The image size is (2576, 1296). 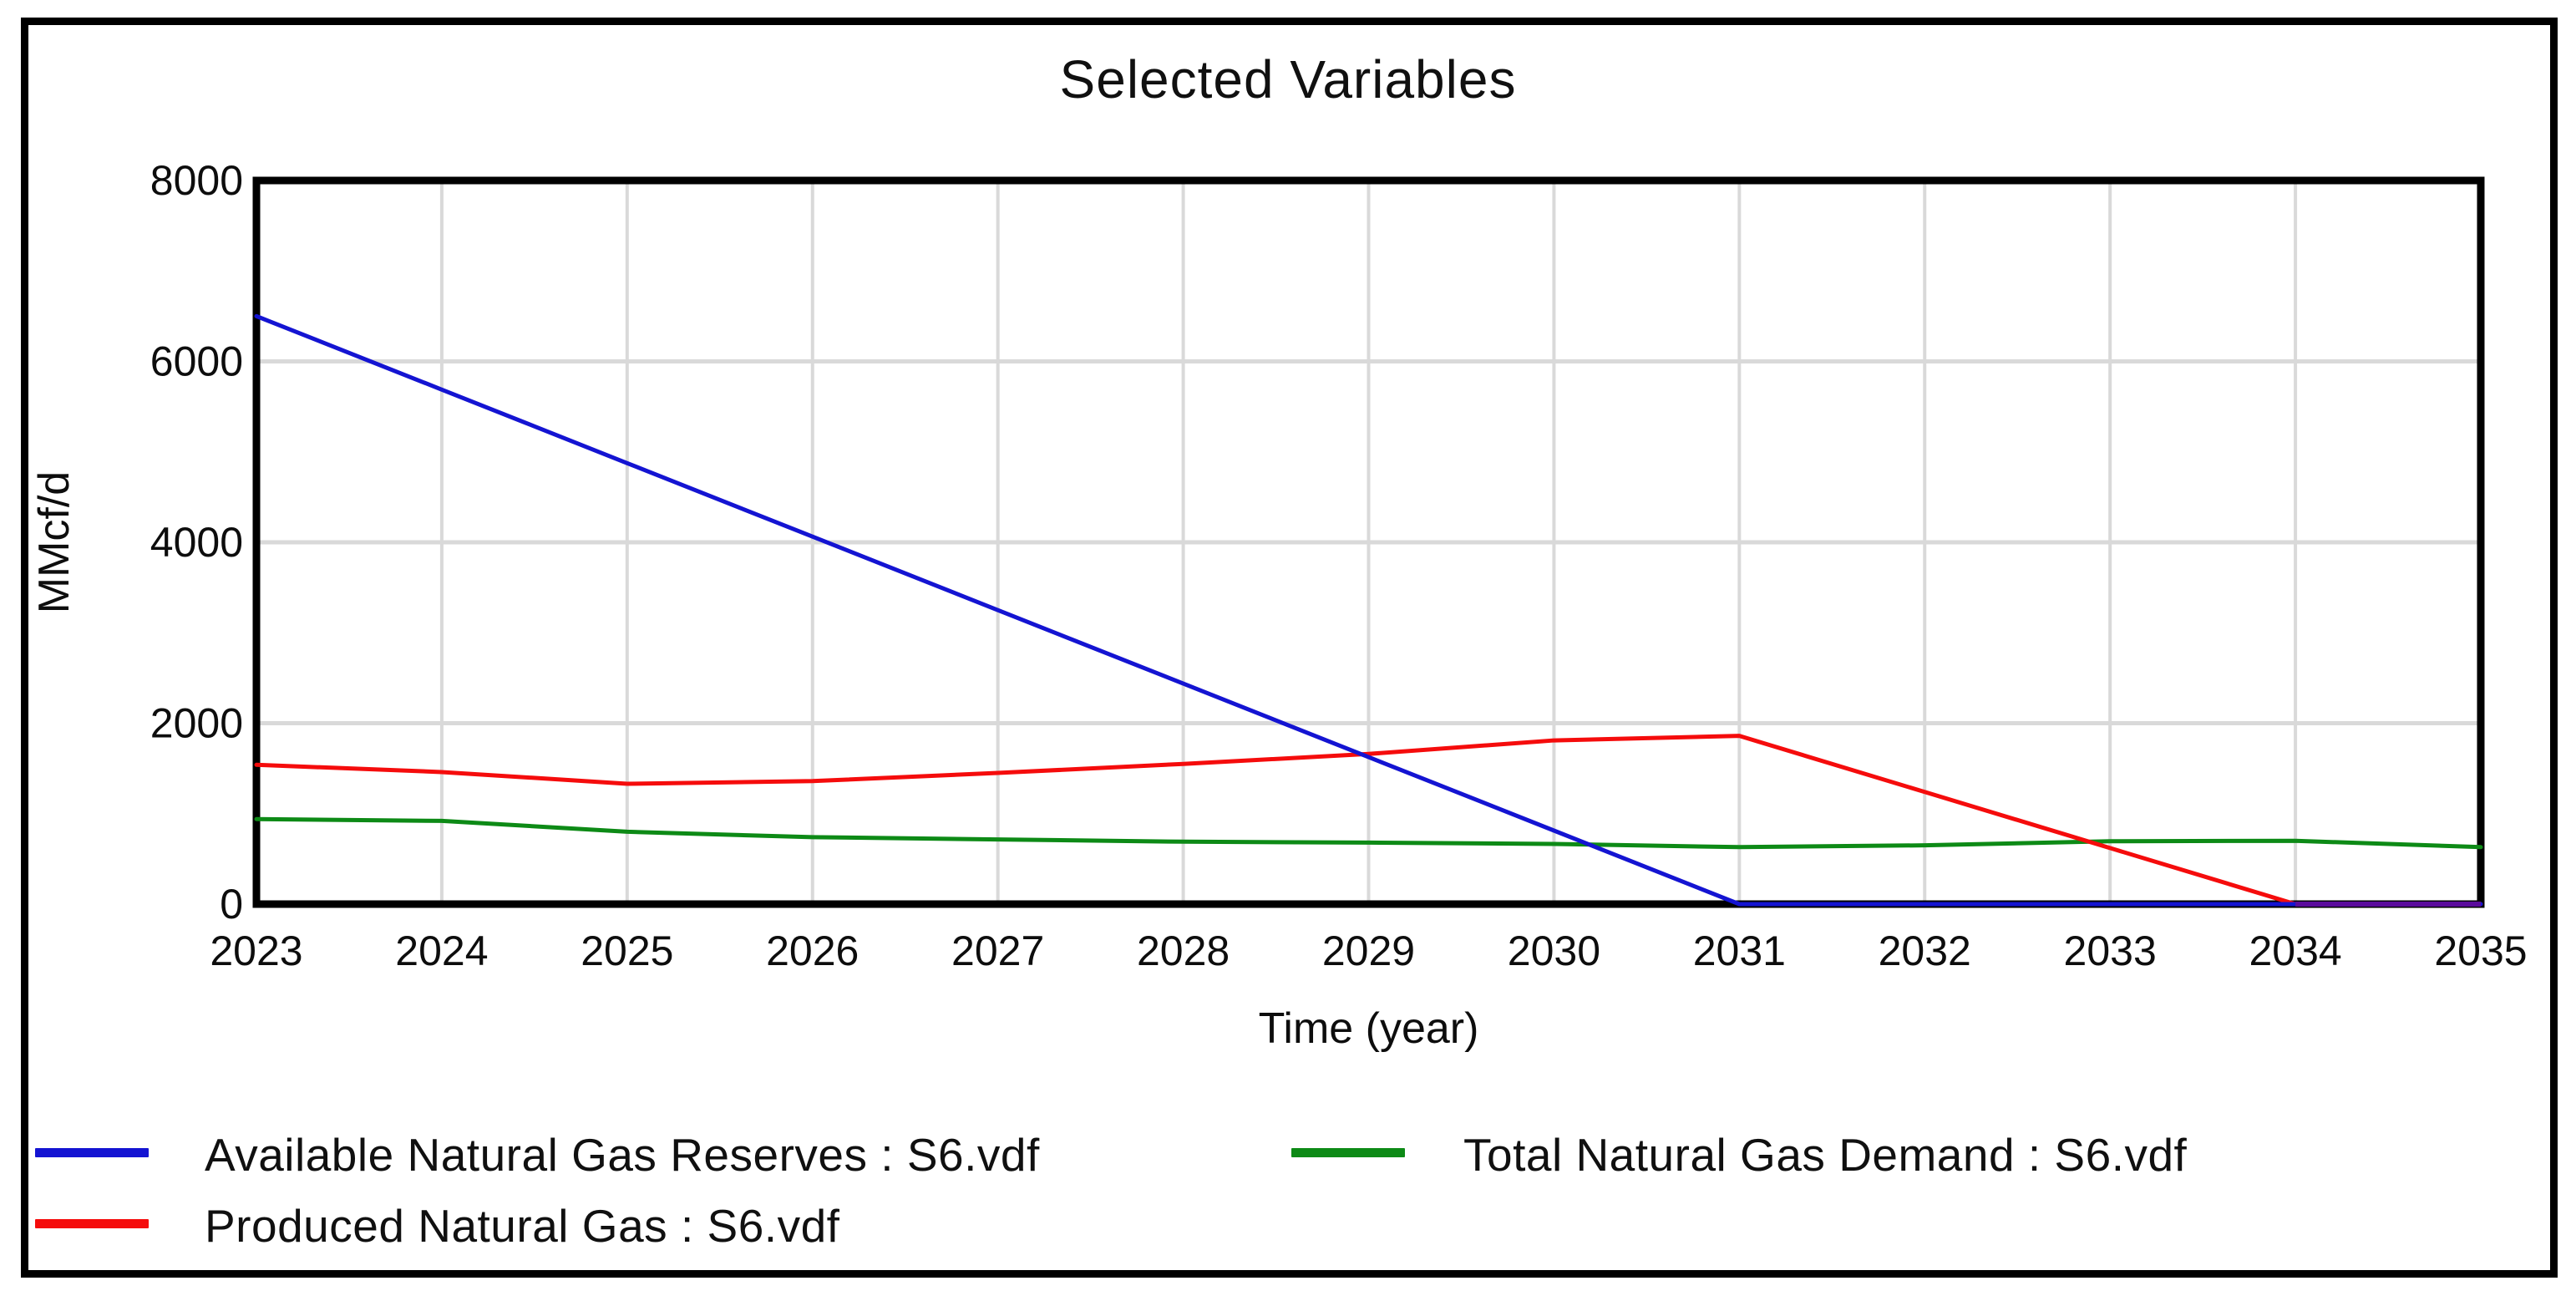 What do you see at coordinates (1825, 1155) in the screenshot?
I see `legend-label-total-demand: Total Natural Gas Demand : S6.vdf` at bounding box center [1825, 1155].